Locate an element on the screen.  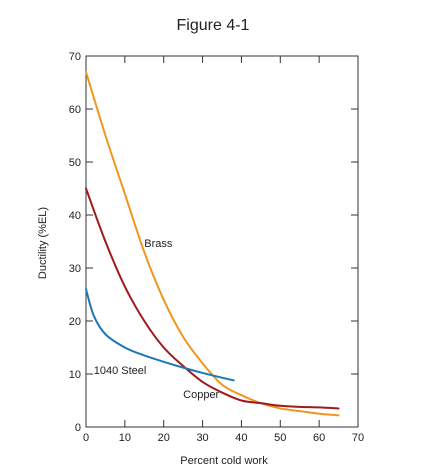
x-tick-label: 0 is located at coordinates (86, 438).